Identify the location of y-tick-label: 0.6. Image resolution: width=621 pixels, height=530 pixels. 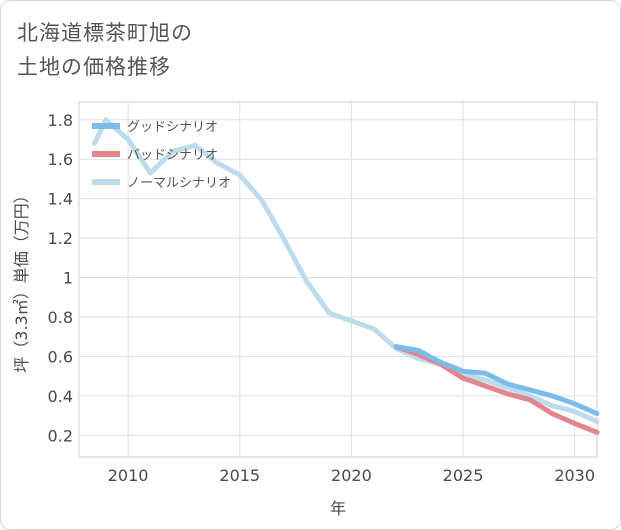
(60, 356).